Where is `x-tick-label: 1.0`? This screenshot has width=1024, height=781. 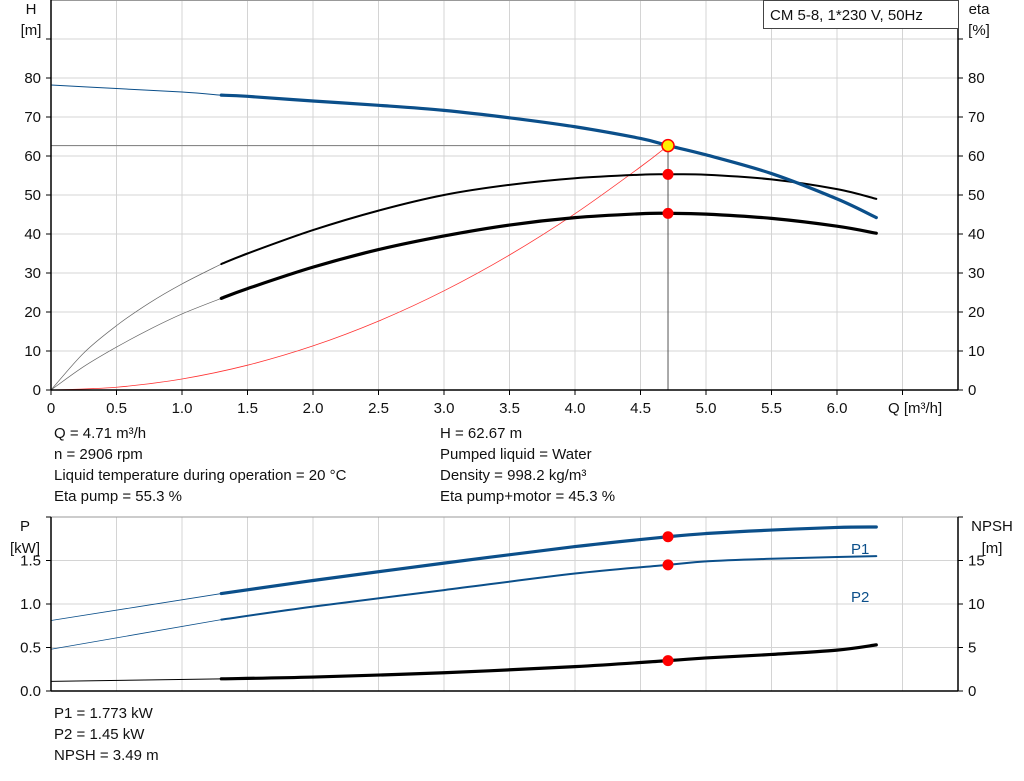 x-tick-label: 1.0 is located at coordinates (182, 408).